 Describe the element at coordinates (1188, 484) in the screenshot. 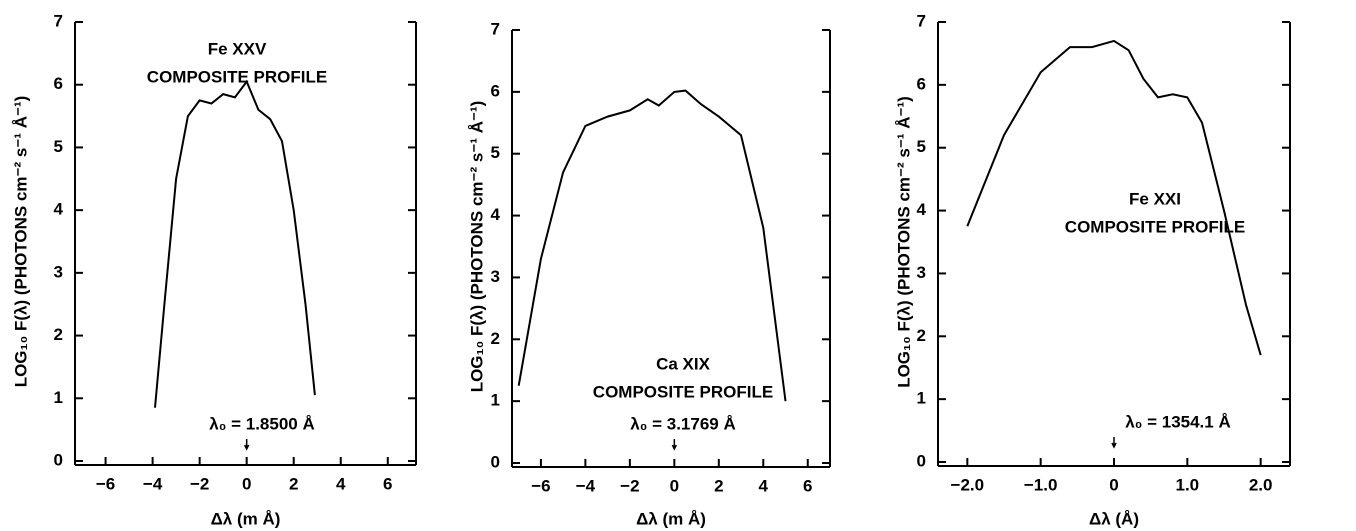

I see `x-tick-label: 1.0` at that location.